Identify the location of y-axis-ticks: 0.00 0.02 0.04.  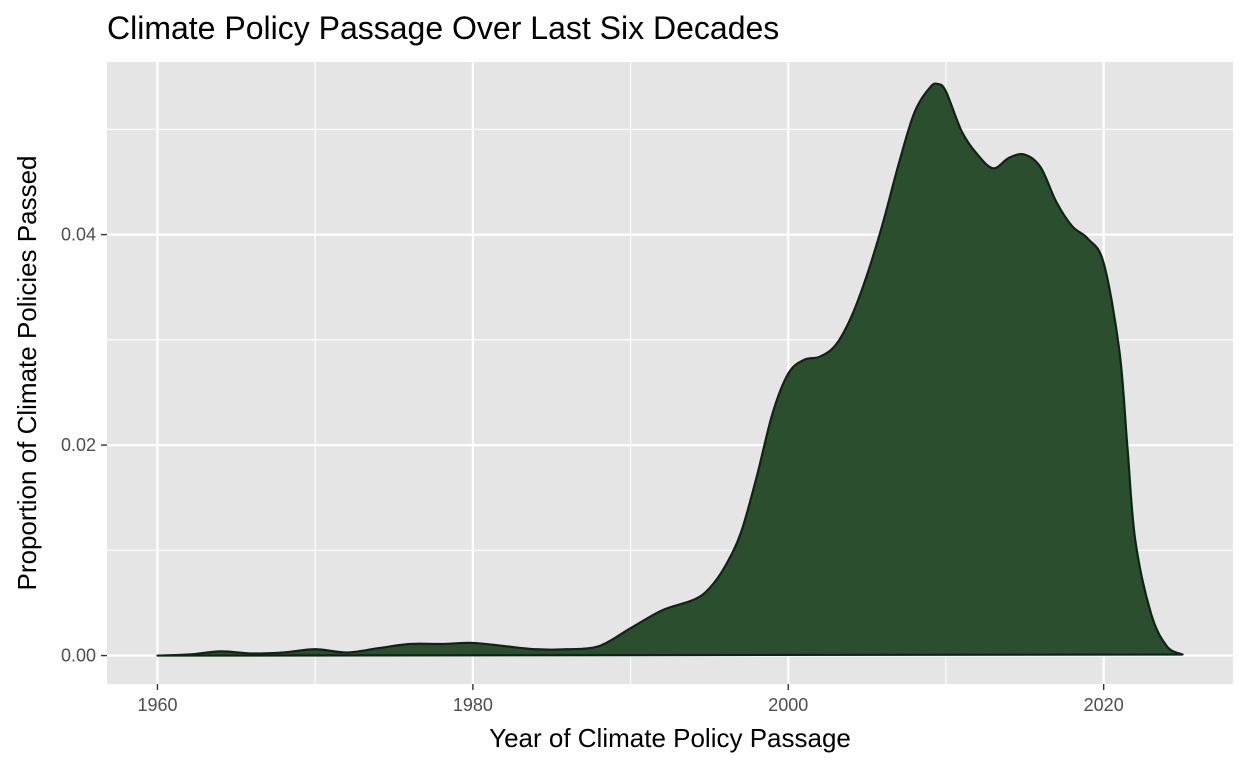
(84, 445).